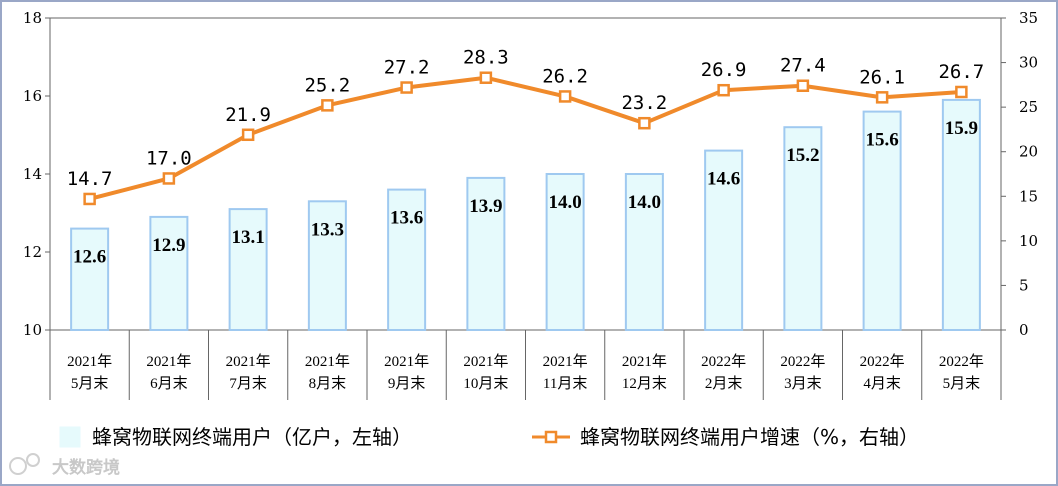  I want to click on right-axis-tick-label: 20, so click(1028, 152).